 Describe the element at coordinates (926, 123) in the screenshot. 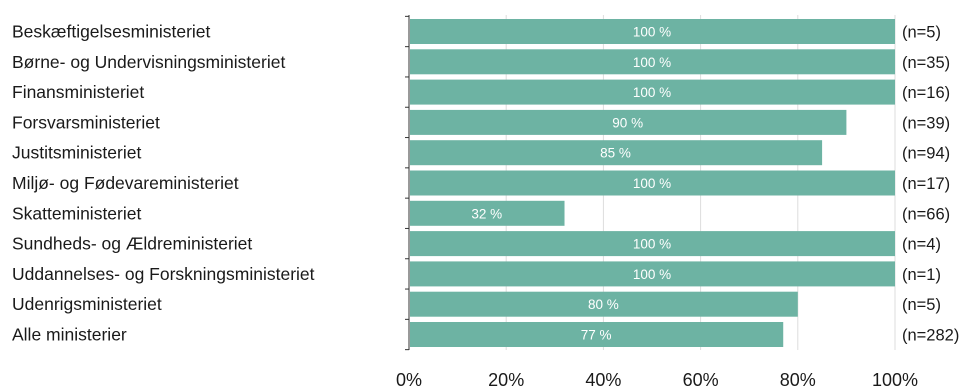

I see `n-label: (n=39)` at that location.